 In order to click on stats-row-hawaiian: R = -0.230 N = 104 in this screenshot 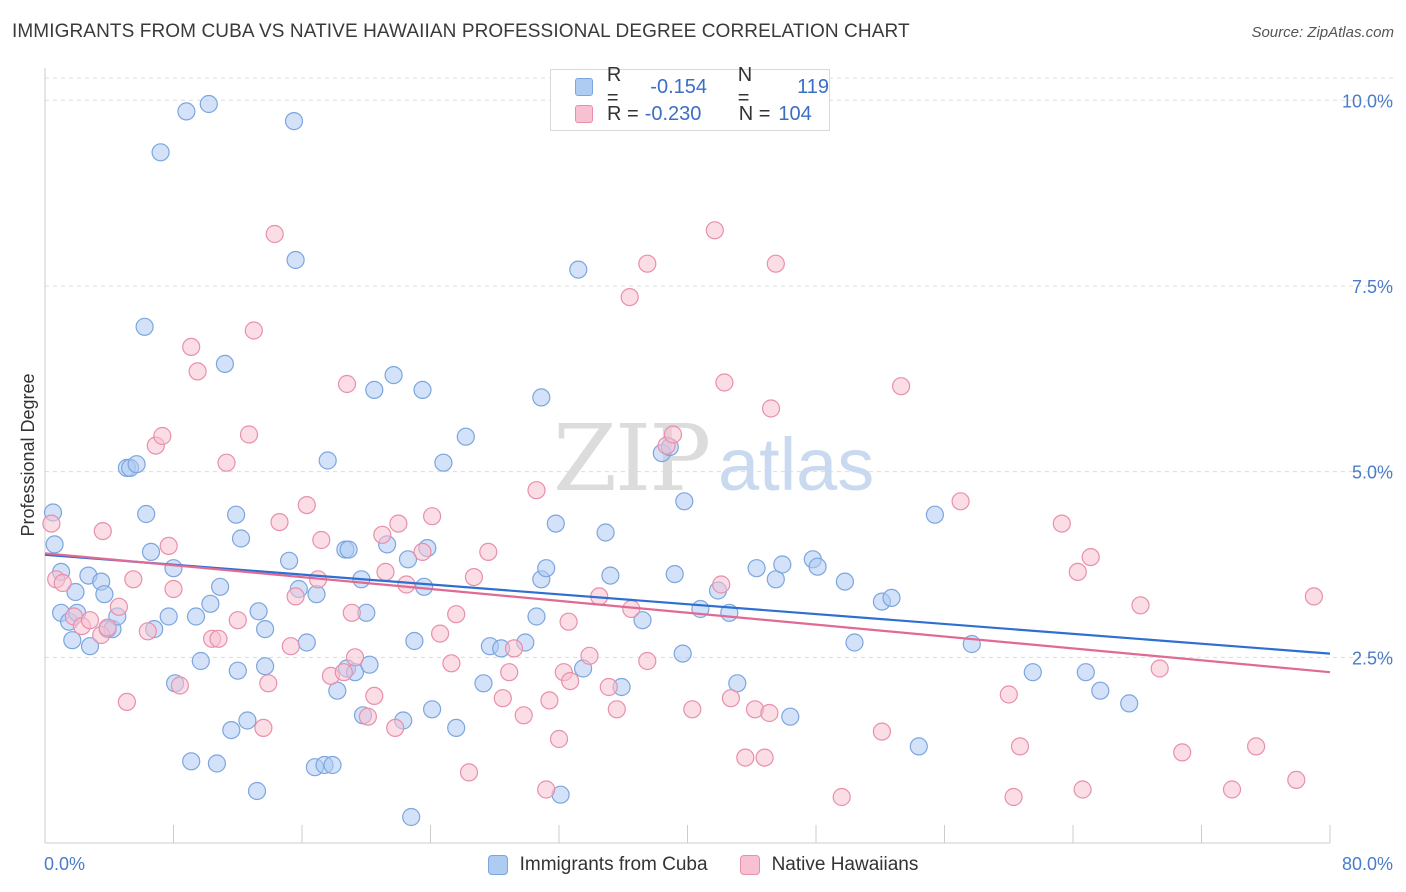, I will do `click(693, 114)`.